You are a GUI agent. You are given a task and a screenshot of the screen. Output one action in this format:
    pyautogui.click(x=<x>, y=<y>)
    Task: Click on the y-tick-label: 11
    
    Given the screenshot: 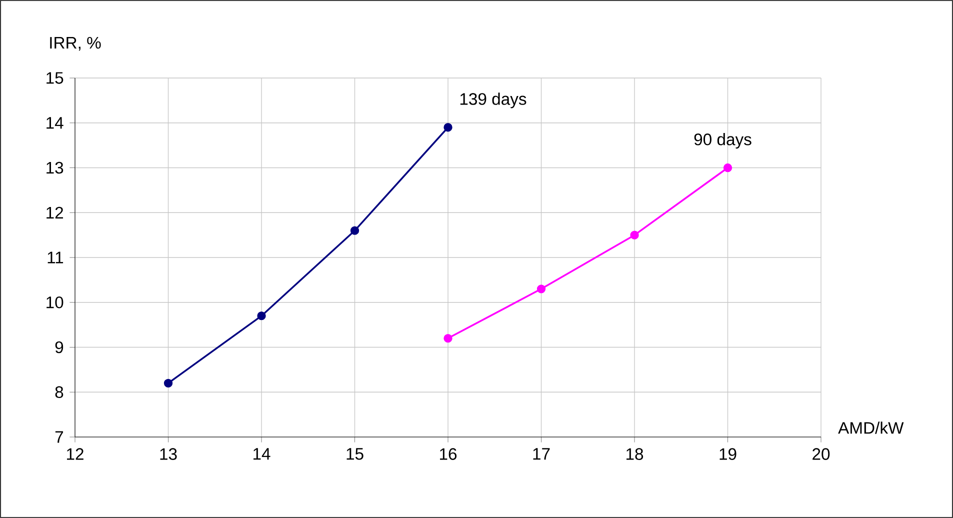 What is the action you would take?
    pyautogui.click(x=56, y=258)
    